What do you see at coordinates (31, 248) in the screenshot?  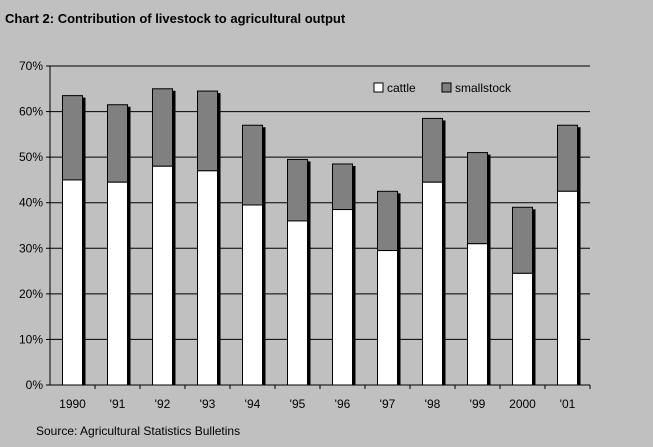 I see `y-tick-label: 30%` at bounding box center [31, 248].